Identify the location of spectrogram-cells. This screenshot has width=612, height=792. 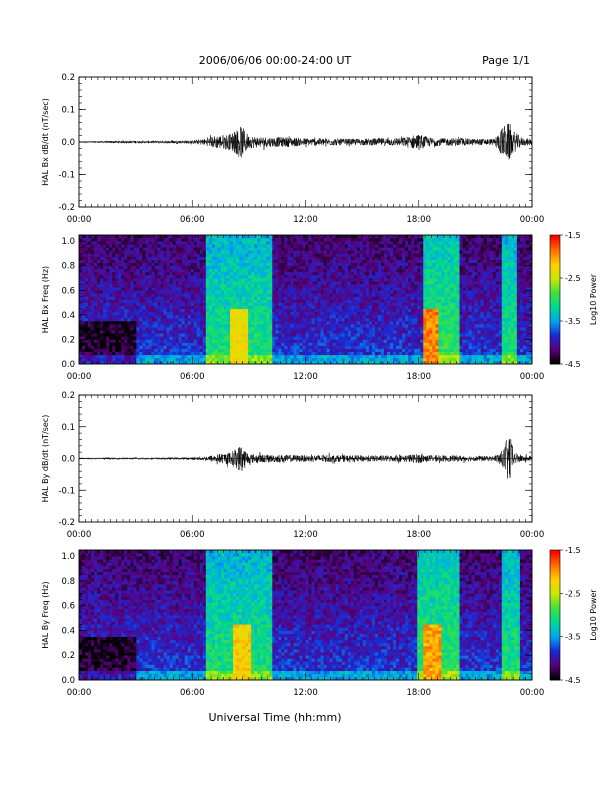
(306, 300).